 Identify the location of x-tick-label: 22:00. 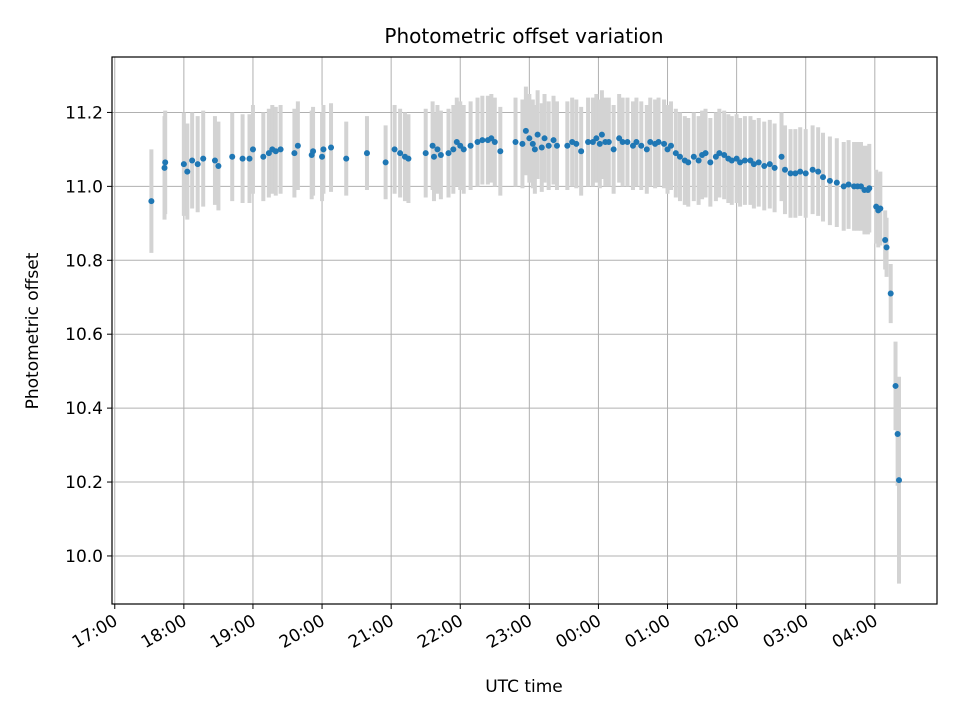
(440, 632).